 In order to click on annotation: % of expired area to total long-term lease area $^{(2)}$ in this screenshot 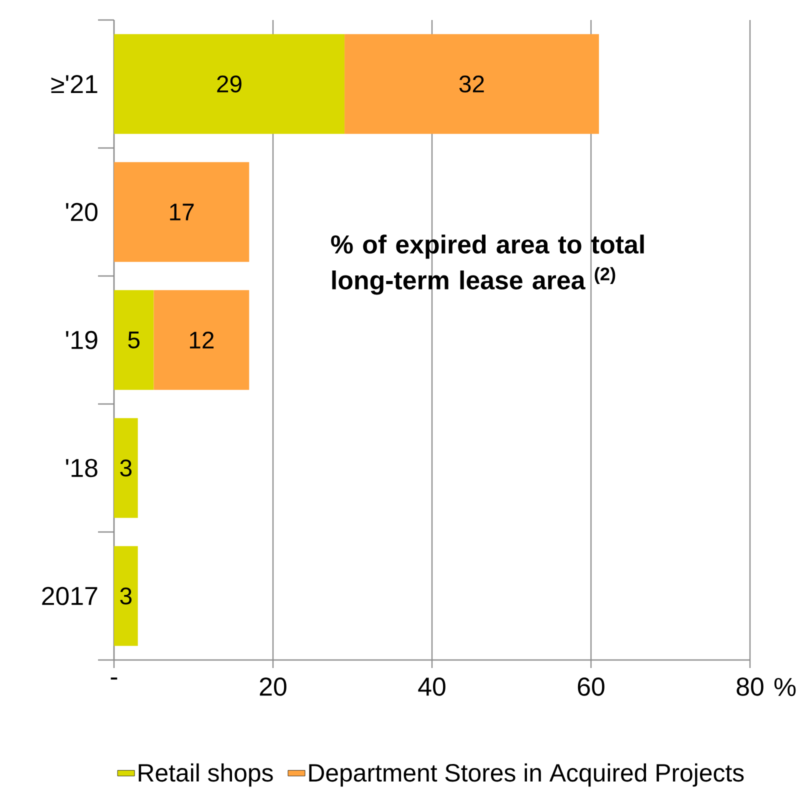, I will do `click(487, 264)`.